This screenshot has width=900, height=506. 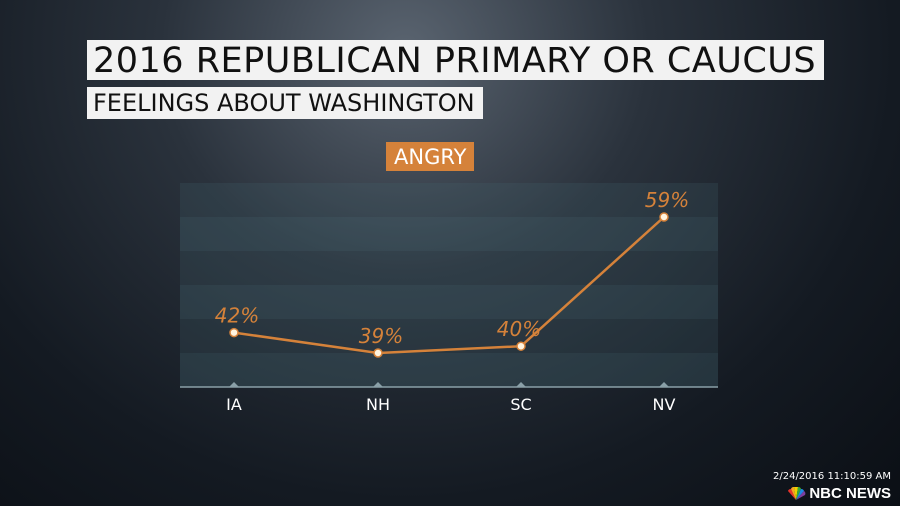 What do you see at coordinates (519, 329) in the screenshot?
I see `data-label: 40%` at bounding box center [519, 329].